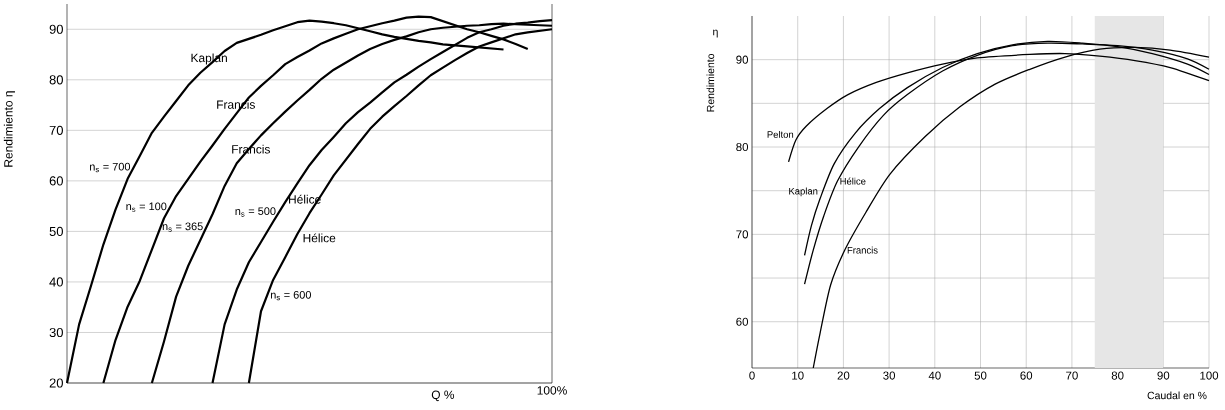 The width and height of the screenshot is (1225, 410). I want to click on series-label: Hélice, so click(853, 181).